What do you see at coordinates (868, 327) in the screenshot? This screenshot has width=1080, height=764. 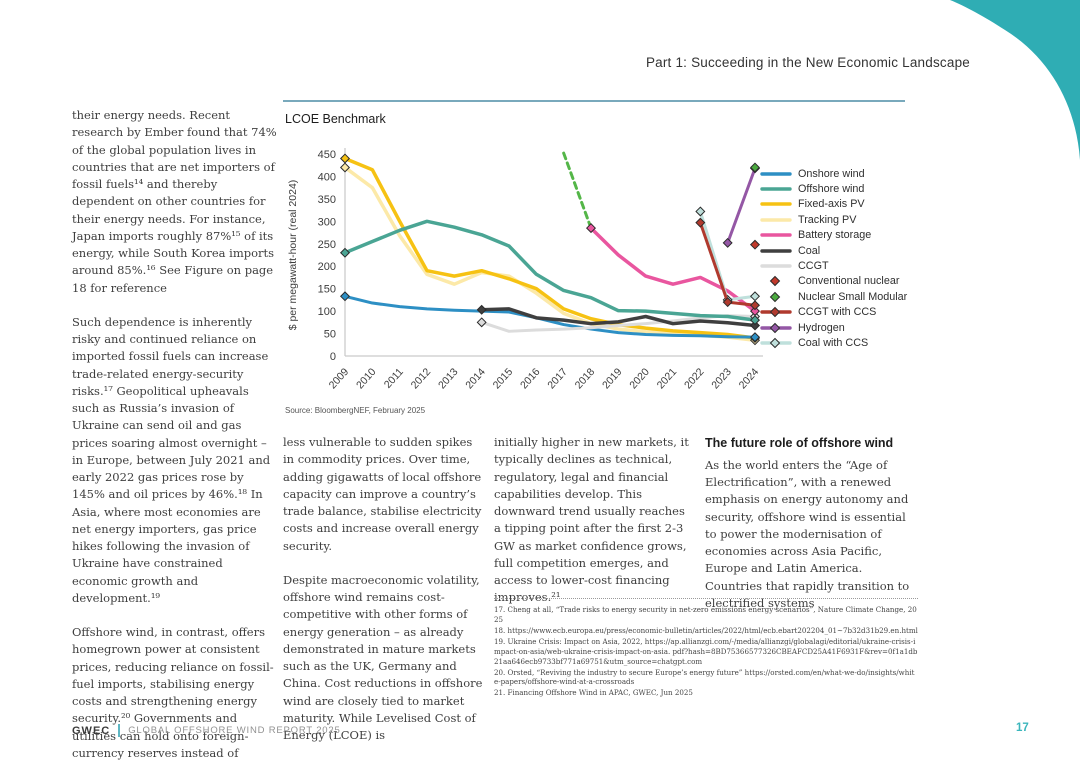 I see `legend-item: Hydrogen` at bounding box center [868, 327].